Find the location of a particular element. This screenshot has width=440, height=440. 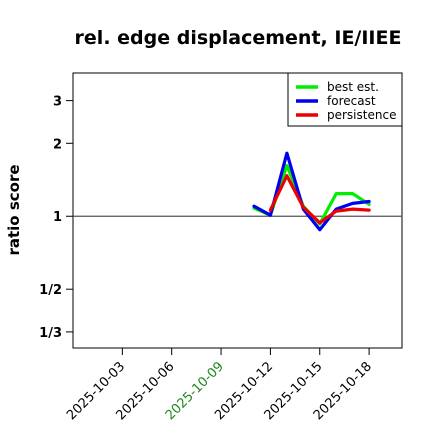

legend-label: persistence is located at coordinates (361, 115).